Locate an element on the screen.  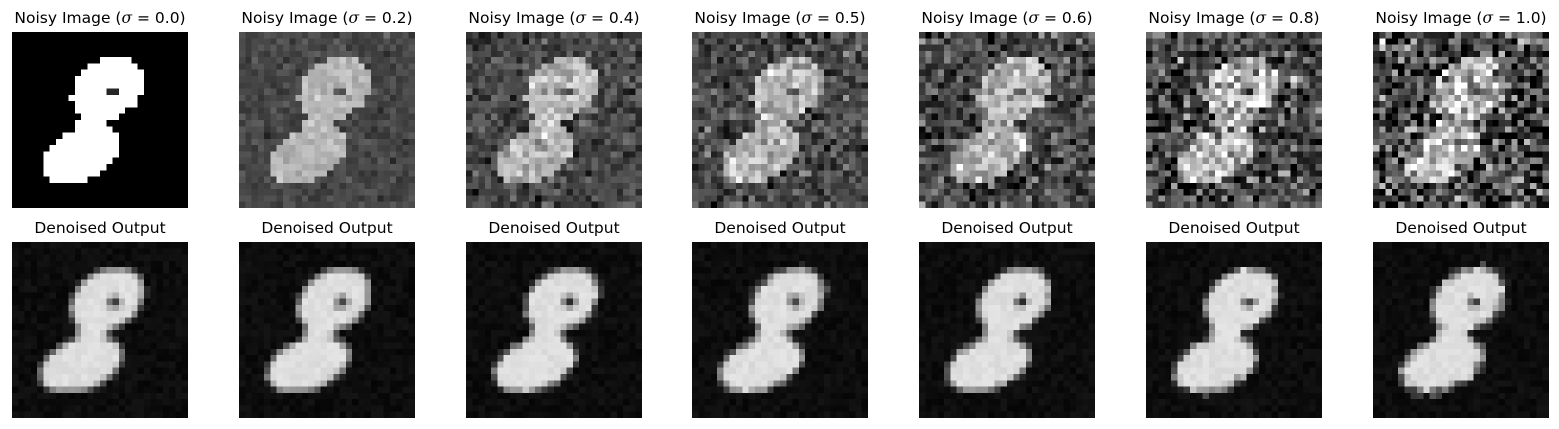
noisy-panel-title: Noisy Image (σ = 0.8) is located at coordinates (1234, 18).